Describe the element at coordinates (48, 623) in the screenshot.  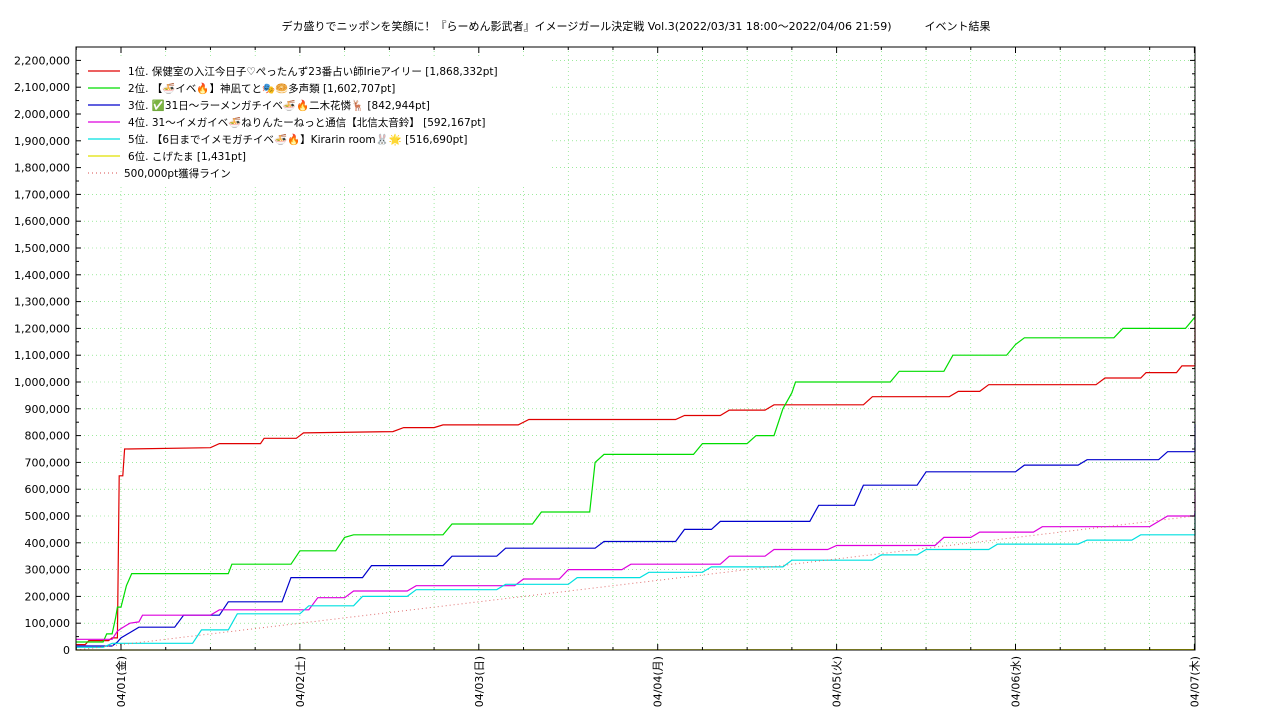
I see `y-tick-label: 100,000` at that location.